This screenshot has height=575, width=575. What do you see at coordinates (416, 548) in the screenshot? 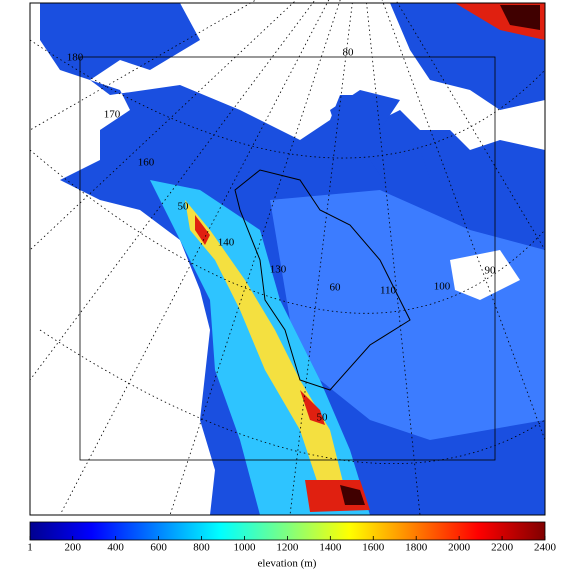
I see `colorbar-tick-label: 1800` at bounding box center [416, 548].